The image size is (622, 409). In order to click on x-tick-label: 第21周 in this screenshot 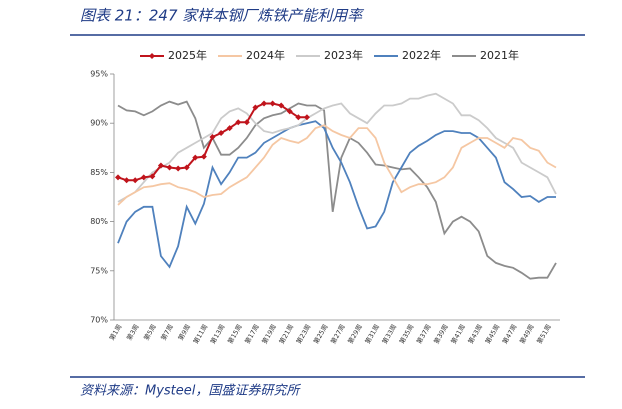, I will do `click(286, 334)`.